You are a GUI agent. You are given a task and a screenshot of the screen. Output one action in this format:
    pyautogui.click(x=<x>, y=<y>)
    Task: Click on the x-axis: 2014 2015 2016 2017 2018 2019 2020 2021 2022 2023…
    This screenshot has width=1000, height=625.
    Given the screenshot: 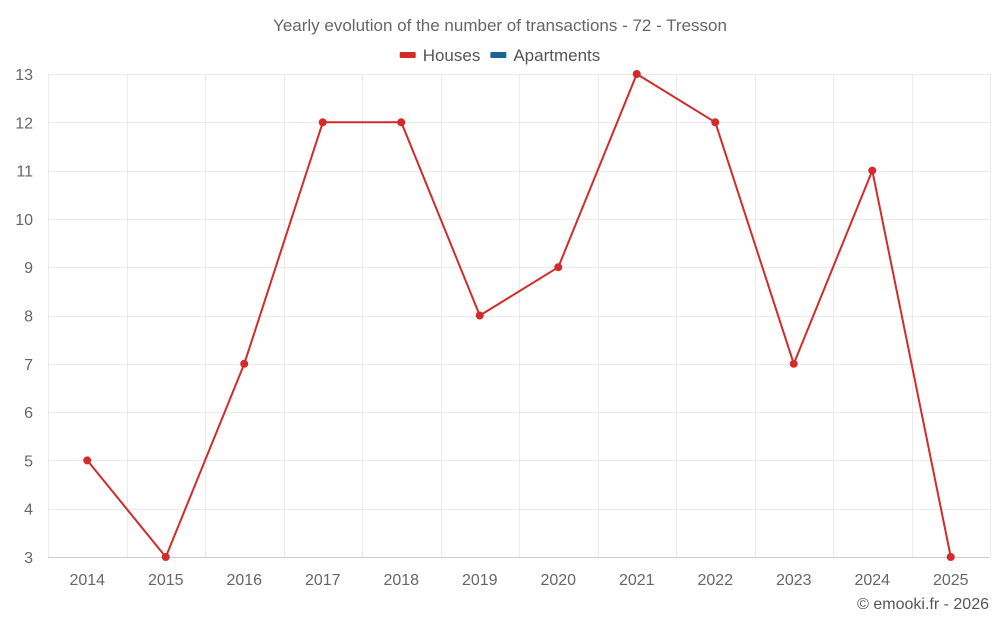 What is the action you would take?
    pyautogui.click(x=518, y=580)
    